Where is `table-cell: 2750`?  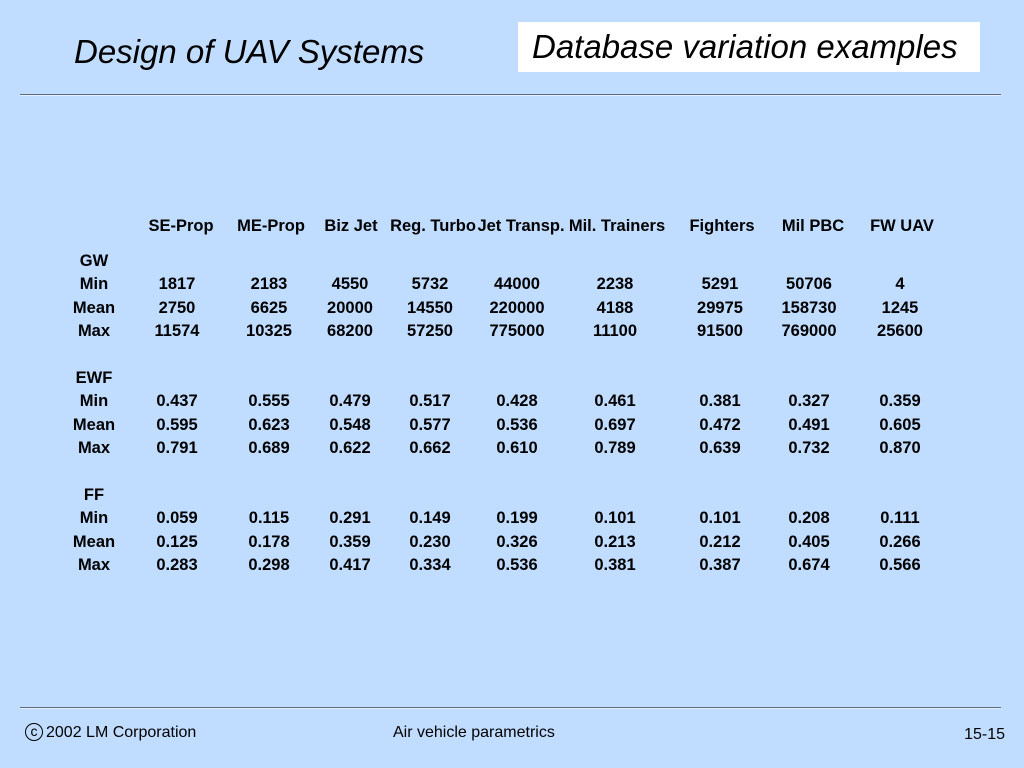
table-cell: 2750 is located at coordinates (177, 307).